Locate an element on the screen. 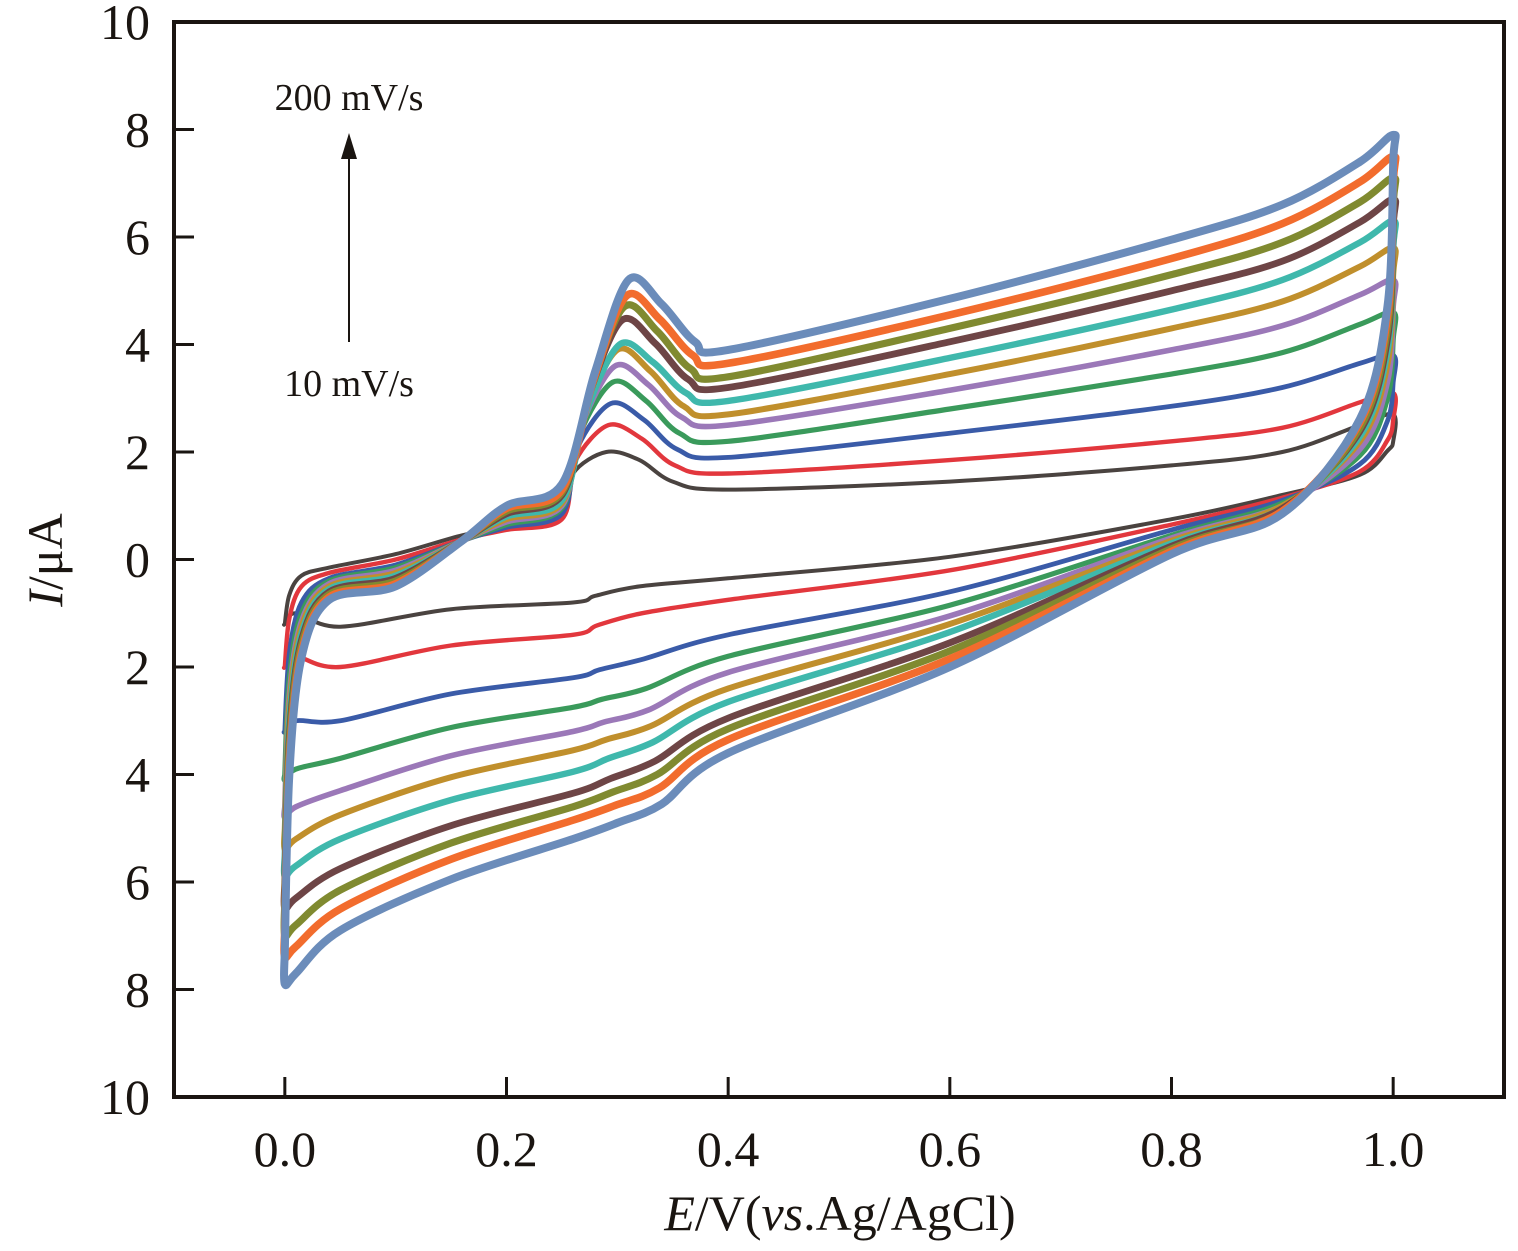 This screenshot has width=1518, height=1251. arrow-up-icon is located at coordinates (349, 146).